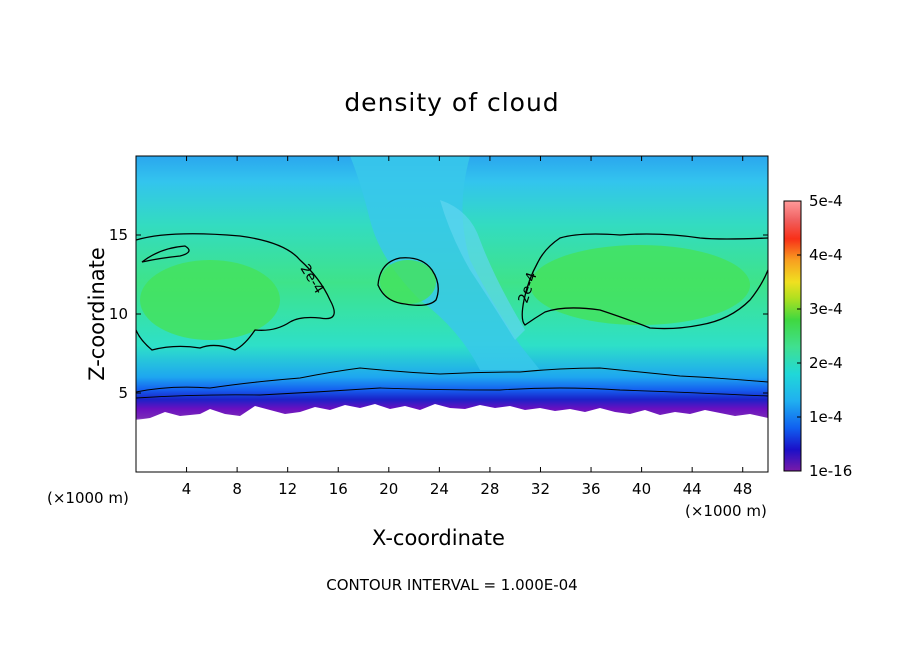 The width and height of the screenshot is (904, 654). I want to click on downdraft-core, so click(482, 270).